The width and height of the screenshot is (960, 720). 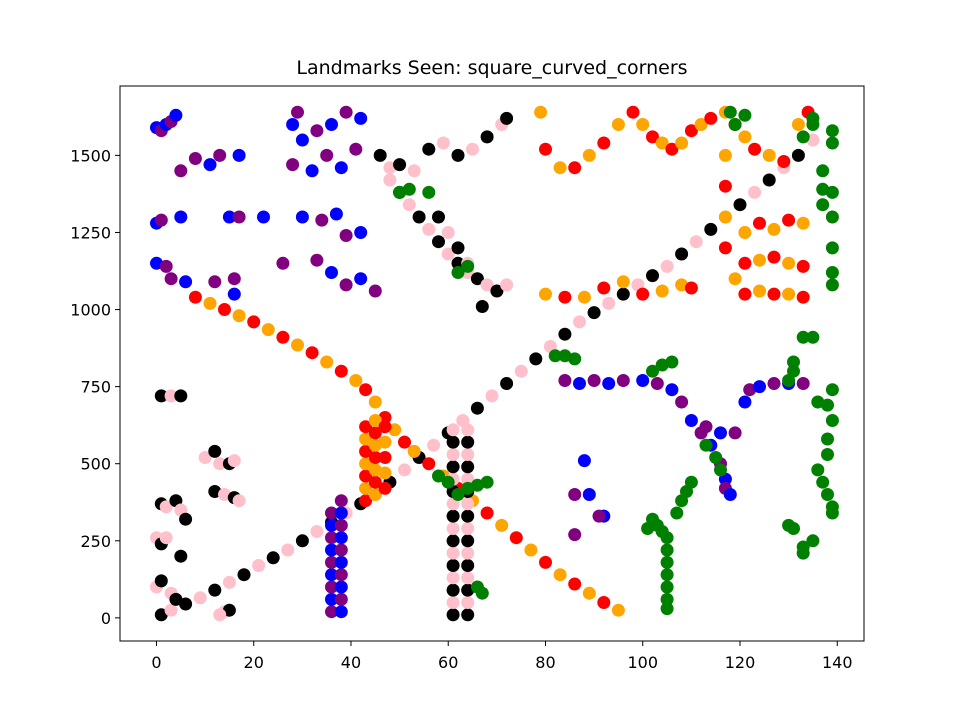 What do you see at coordinates (156, 662) in the screenshot?
I see `x-tick-label: 0` at bounding box center [156, 662].